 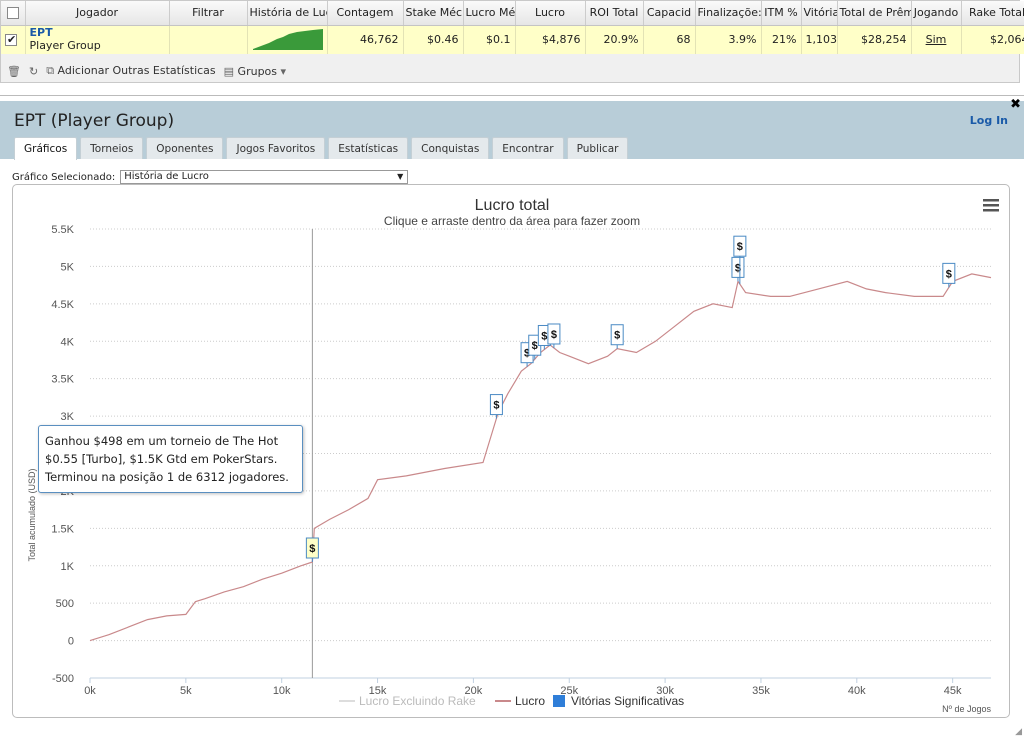 What do you see at coordinates (368, 148) in the screenshot?
I see `tab-estatisticas: Estatísticas` at bounding box center [368, 148].